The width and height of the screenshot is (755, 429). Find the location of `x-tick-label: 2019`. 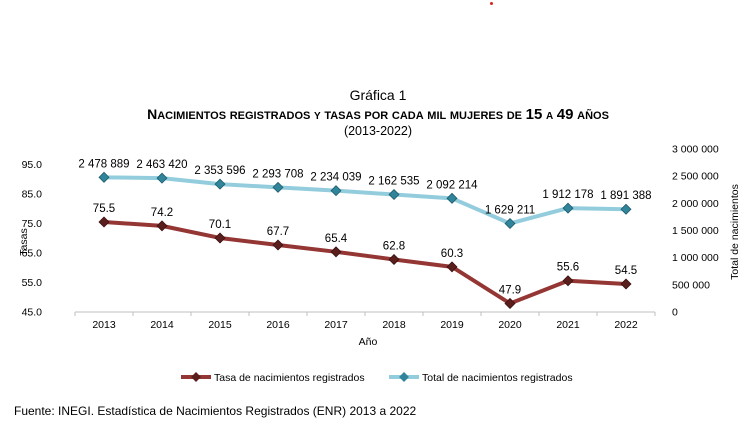

x-tick-label: 2019 is located at coordinates (452, 325).